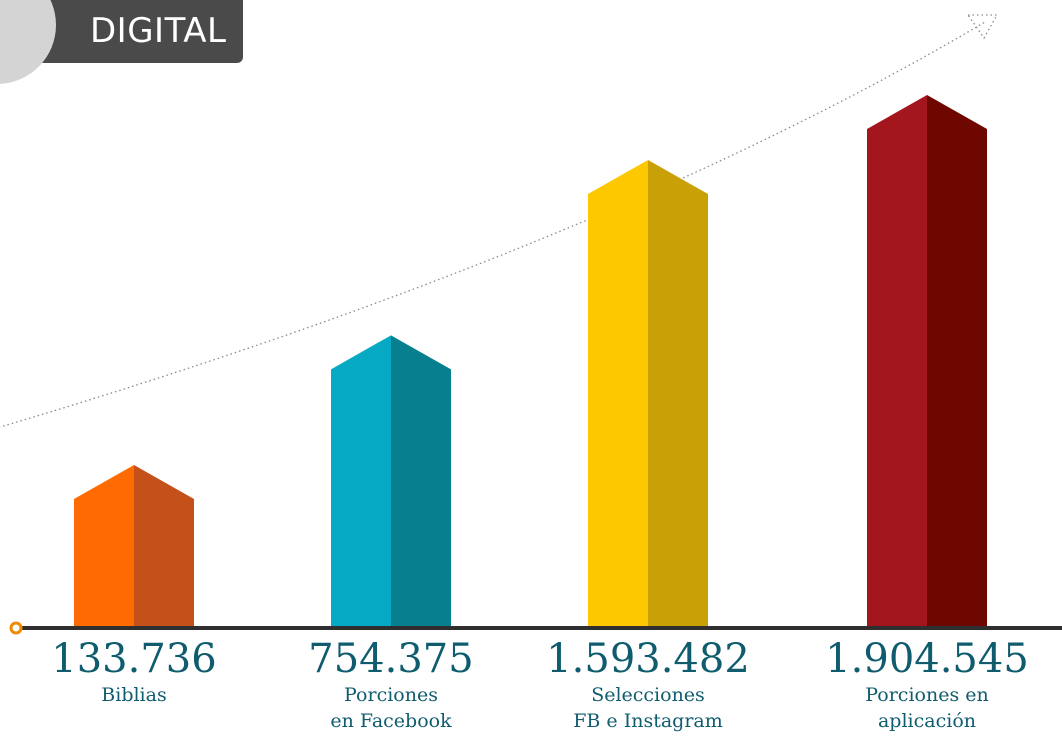  Describe the element at coordinates (927, 695) in the screenshot. I see `stat-label: Porciones en` at that location.